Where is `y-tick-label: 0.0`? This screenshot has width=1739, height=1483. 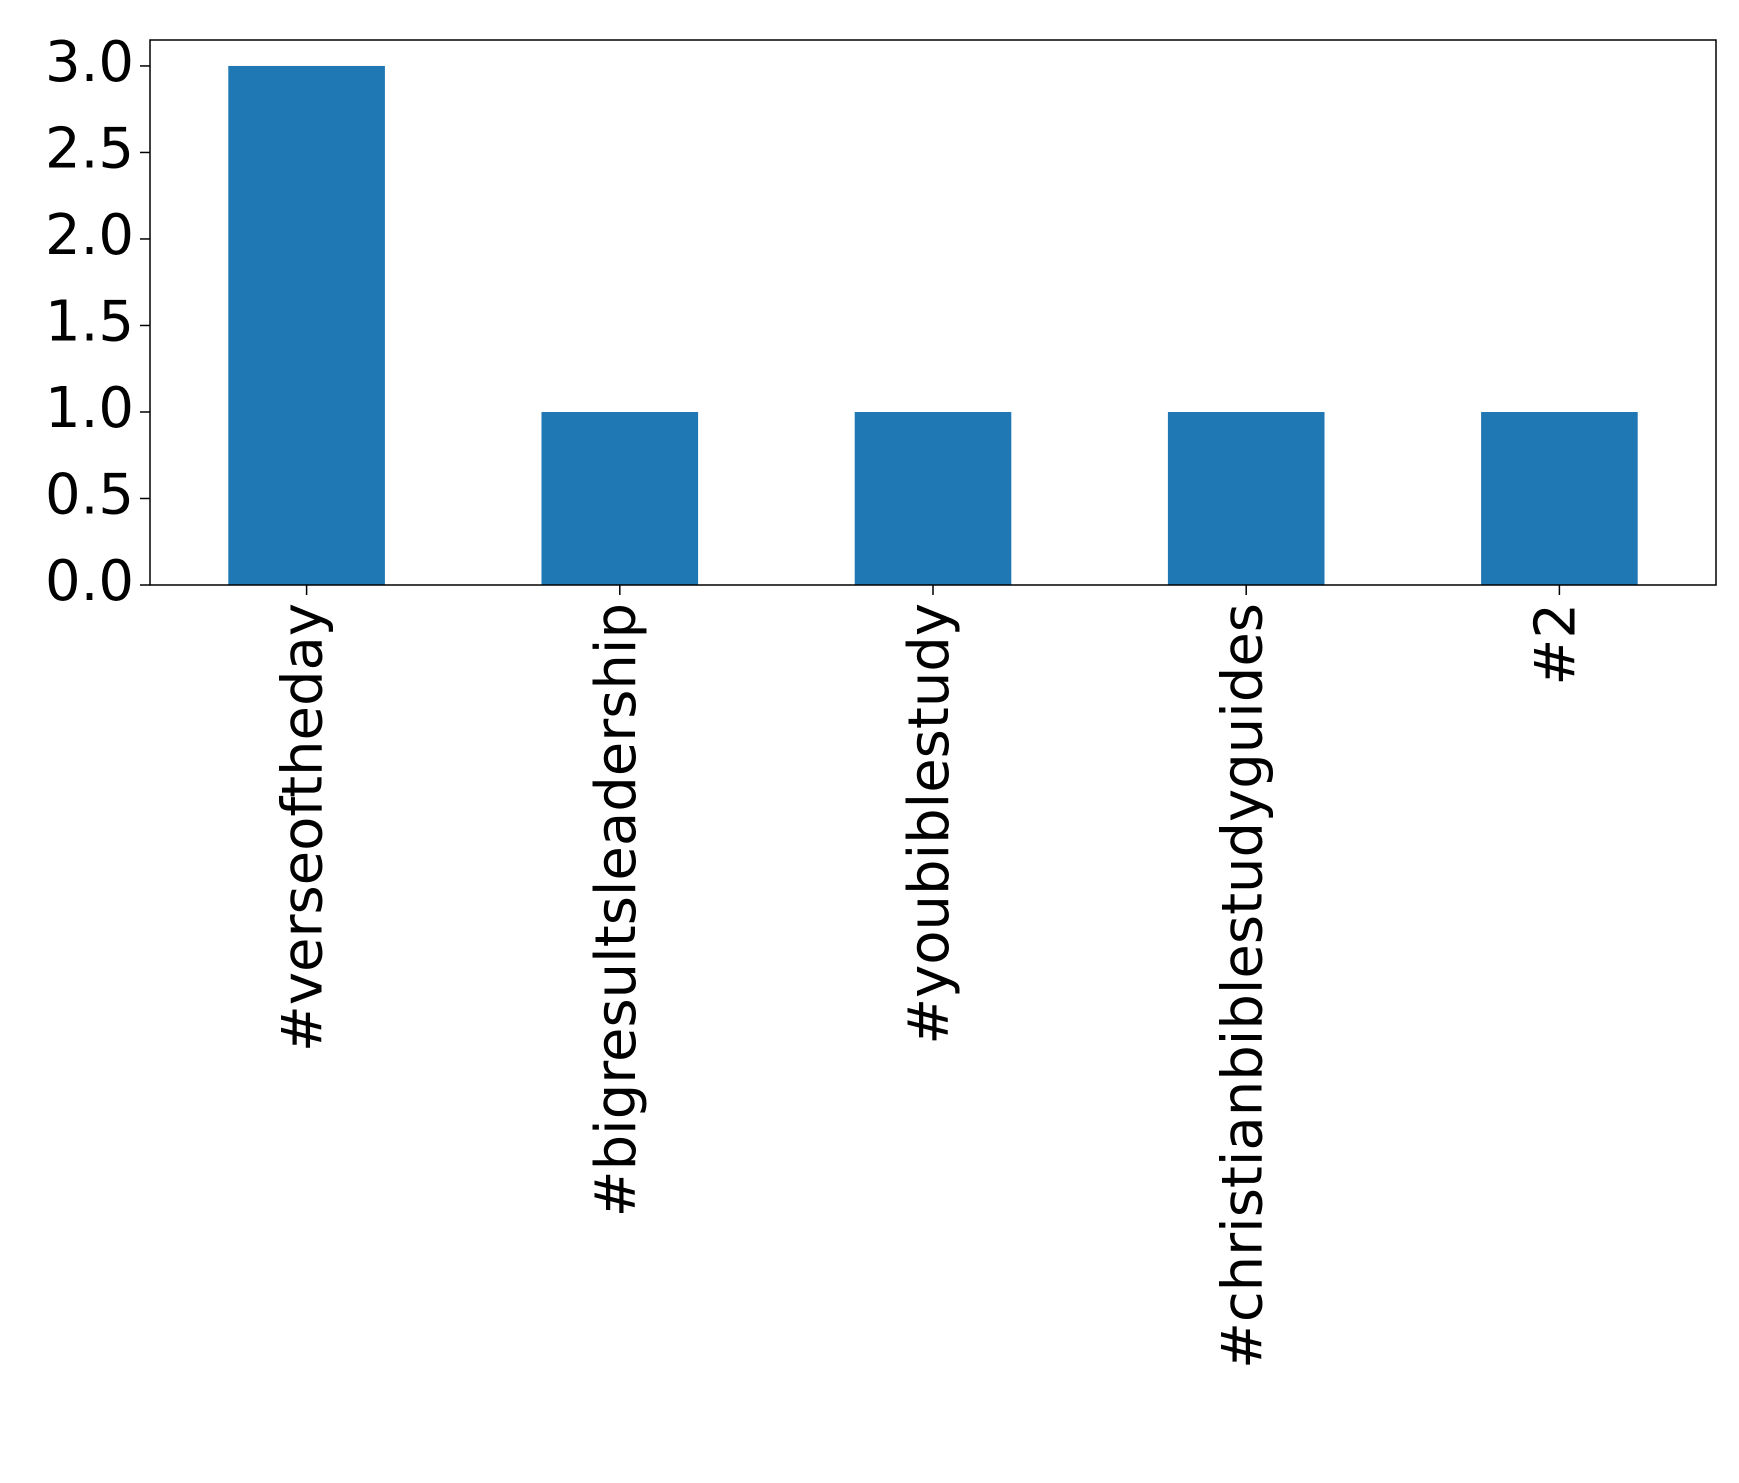 y-tick-label: 0.0 is located at coordinates (89, 581).